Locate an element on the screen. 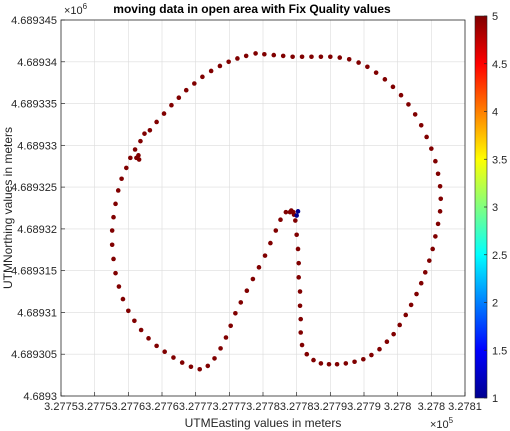 The height and width of the screenshot is (431, 510). colorbar-tick-label: 2.5 is located at coordinates (499, 256).